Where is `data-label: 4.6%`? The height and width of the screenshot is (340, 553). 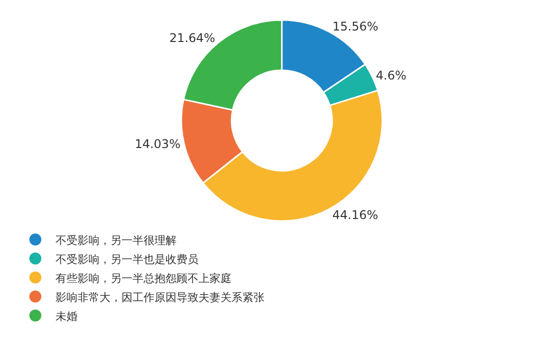
data-label: 4.6% is located at coordinates (391, 75).